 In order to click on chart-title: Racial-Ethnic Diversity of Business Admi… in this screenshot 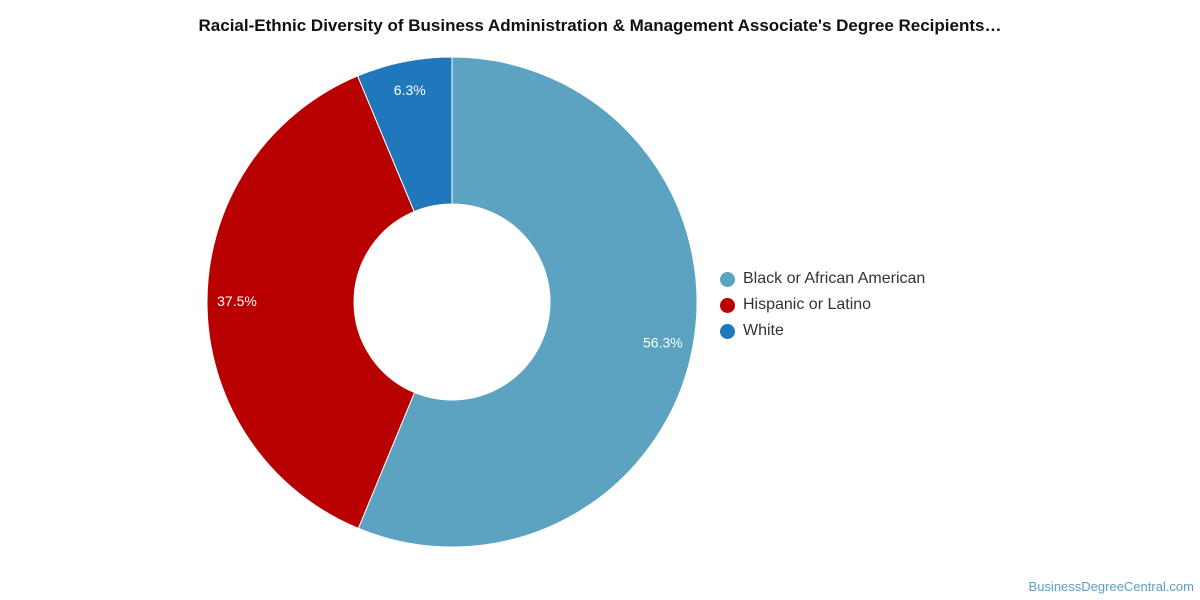, I will do `click(600, 25)`.